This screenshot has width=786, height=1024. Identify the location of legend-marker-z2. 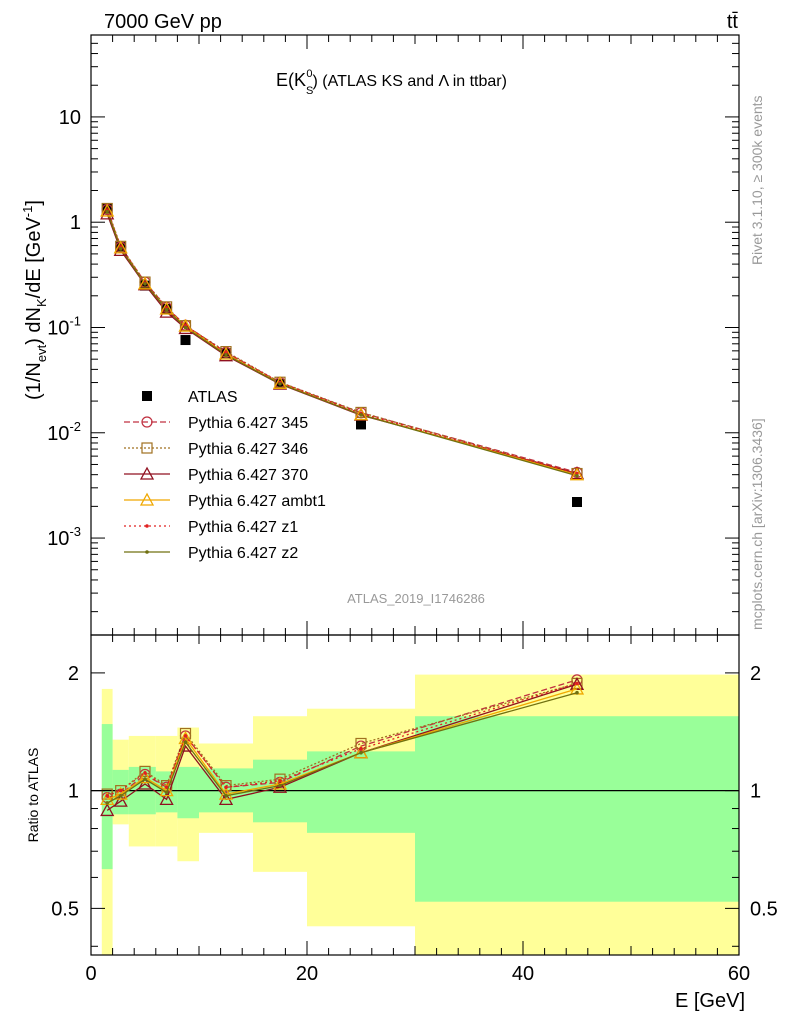
(147, 552).